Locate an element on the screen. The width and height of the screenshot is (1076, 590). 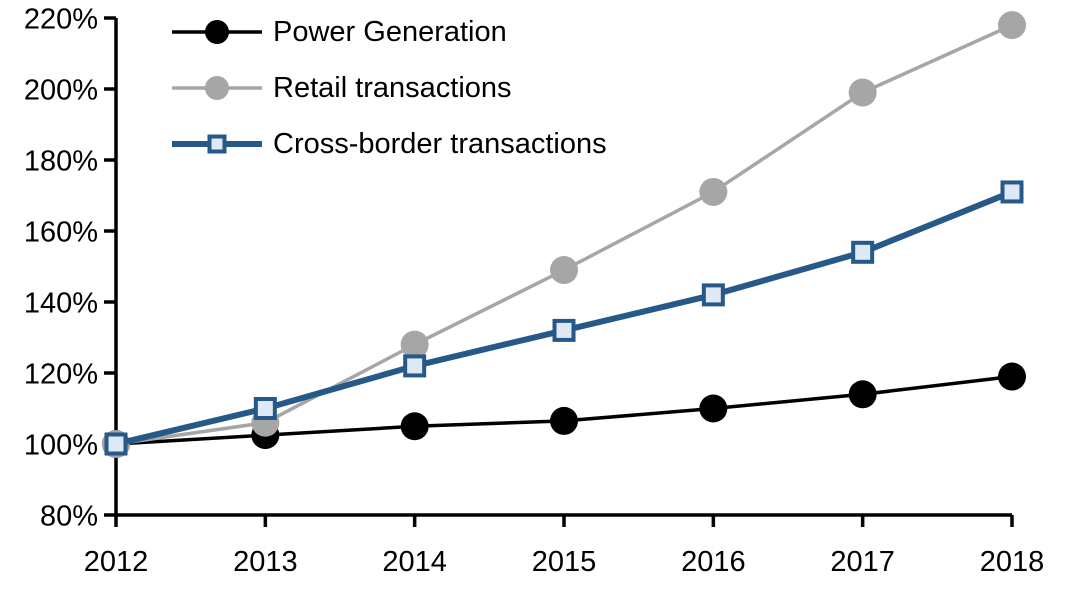
legend-item-power-generation: Power Generation is located at coordinates (389, 32).